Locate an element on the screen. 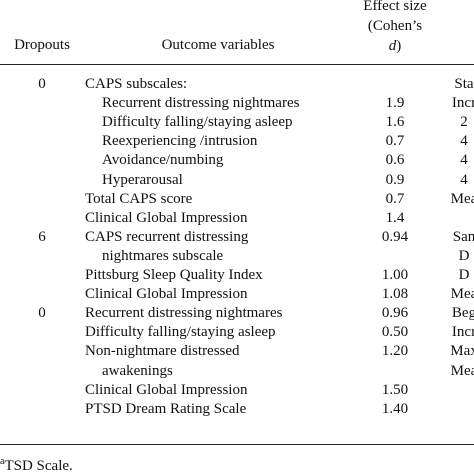 This screenshot has height=474, width=474. outcome-cell: nightmares subscale is located at coordinates (163, 255).